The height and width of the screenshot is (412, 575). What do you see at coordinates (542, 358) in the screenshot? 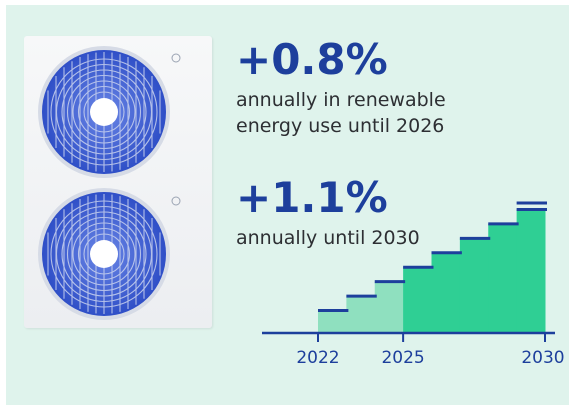
I see `chart-tick-label-2030: 2030` at bounding box center [542, 358].